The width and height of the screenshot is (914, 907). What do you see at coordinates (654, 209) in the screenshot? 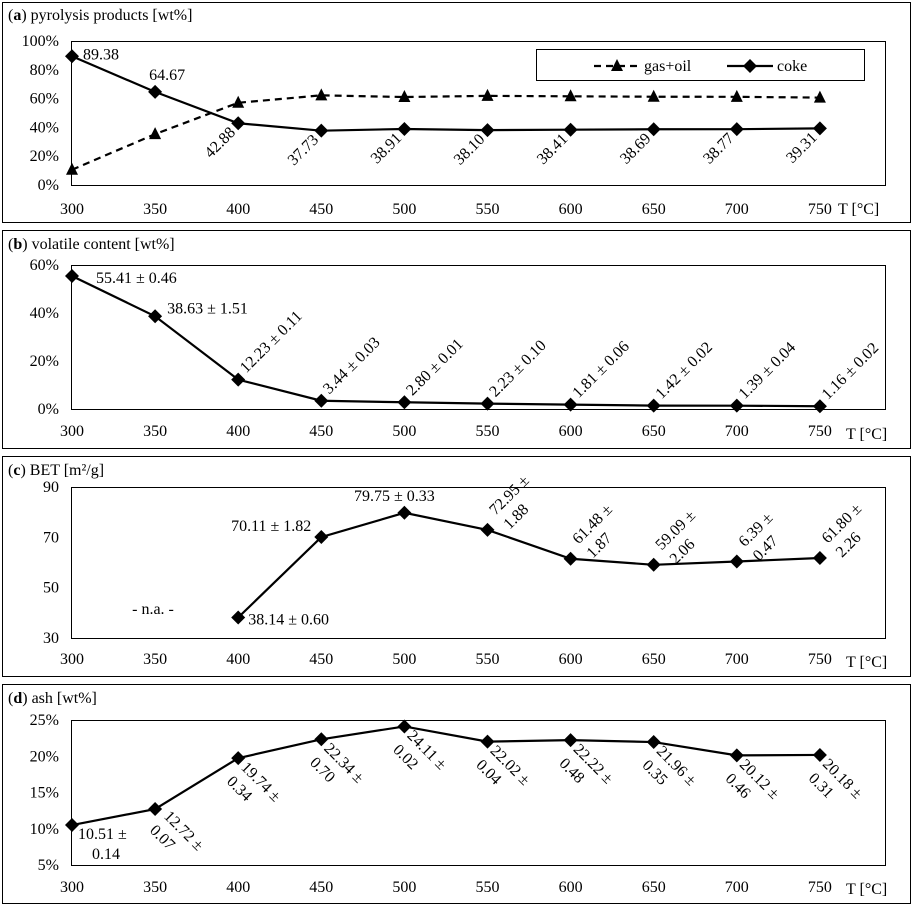
I see `panel-a-x-tick-label: 650` at bounding box center [654, 209].